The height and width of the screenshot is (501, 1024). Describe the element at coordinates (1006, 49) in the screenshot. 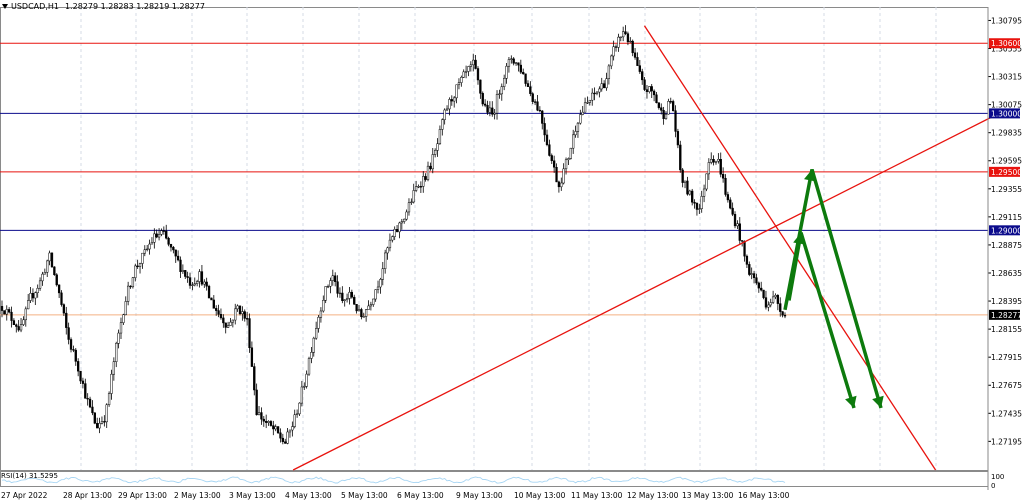

I see `y-tick-label: 1.30555` at that location.